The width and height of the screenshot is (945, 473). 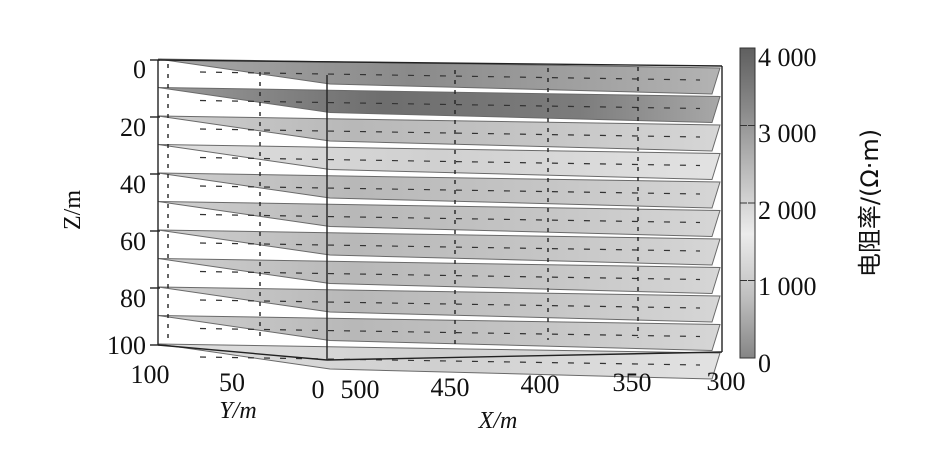 What do you see at coordinates (540, 384) in the screenshot?
I see `x-tick-label: 400` at bounding box center [540, 384].